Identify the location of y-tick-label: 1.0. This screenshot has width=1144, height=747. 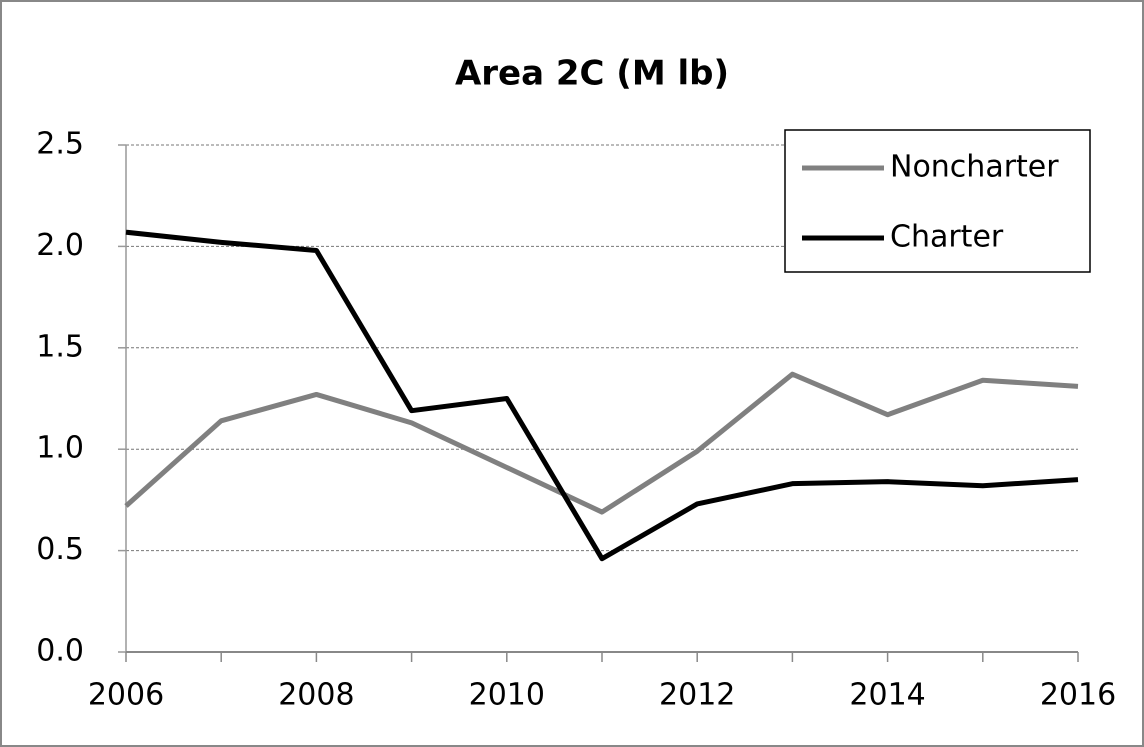
(60, 448).